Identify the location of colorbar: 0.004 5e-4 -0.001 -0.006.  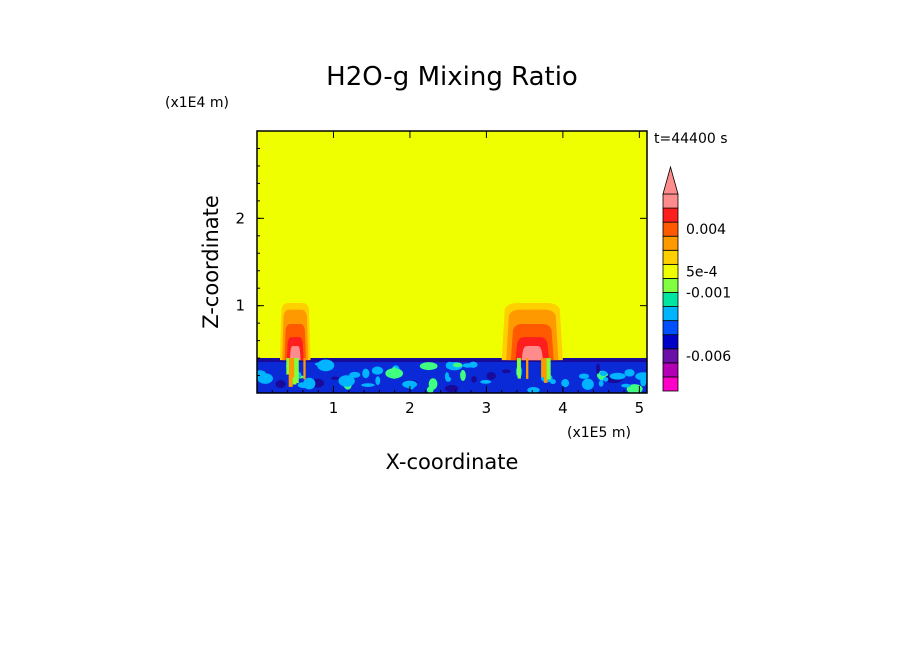
(696, 278).